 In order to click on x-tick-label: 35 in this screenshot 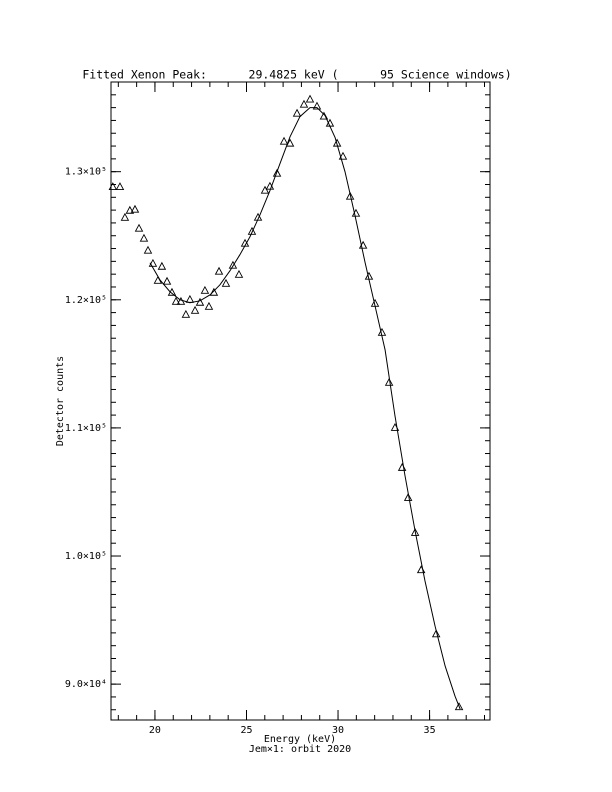, I will do `click(430, 730)`.